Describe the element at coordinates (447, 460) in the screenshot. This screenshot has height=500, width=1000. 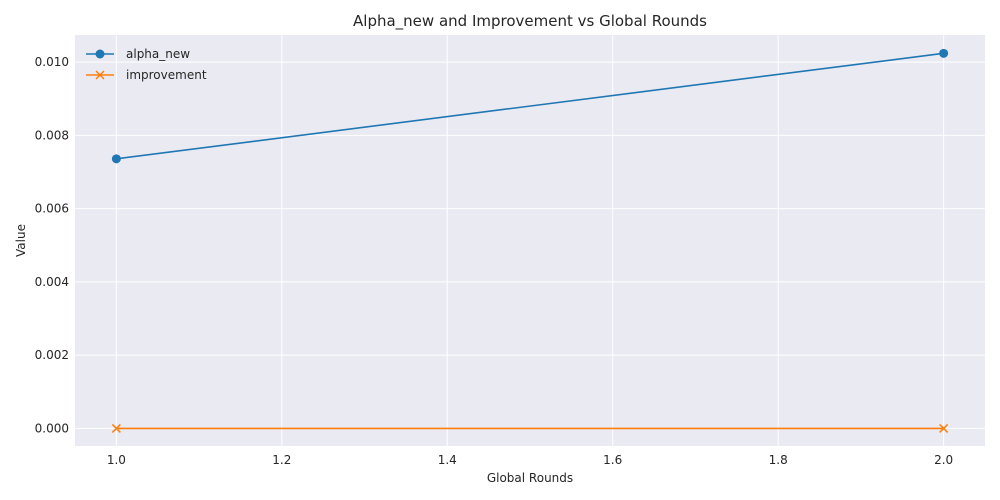
I see `x-tick-label: 1.4` at that location.